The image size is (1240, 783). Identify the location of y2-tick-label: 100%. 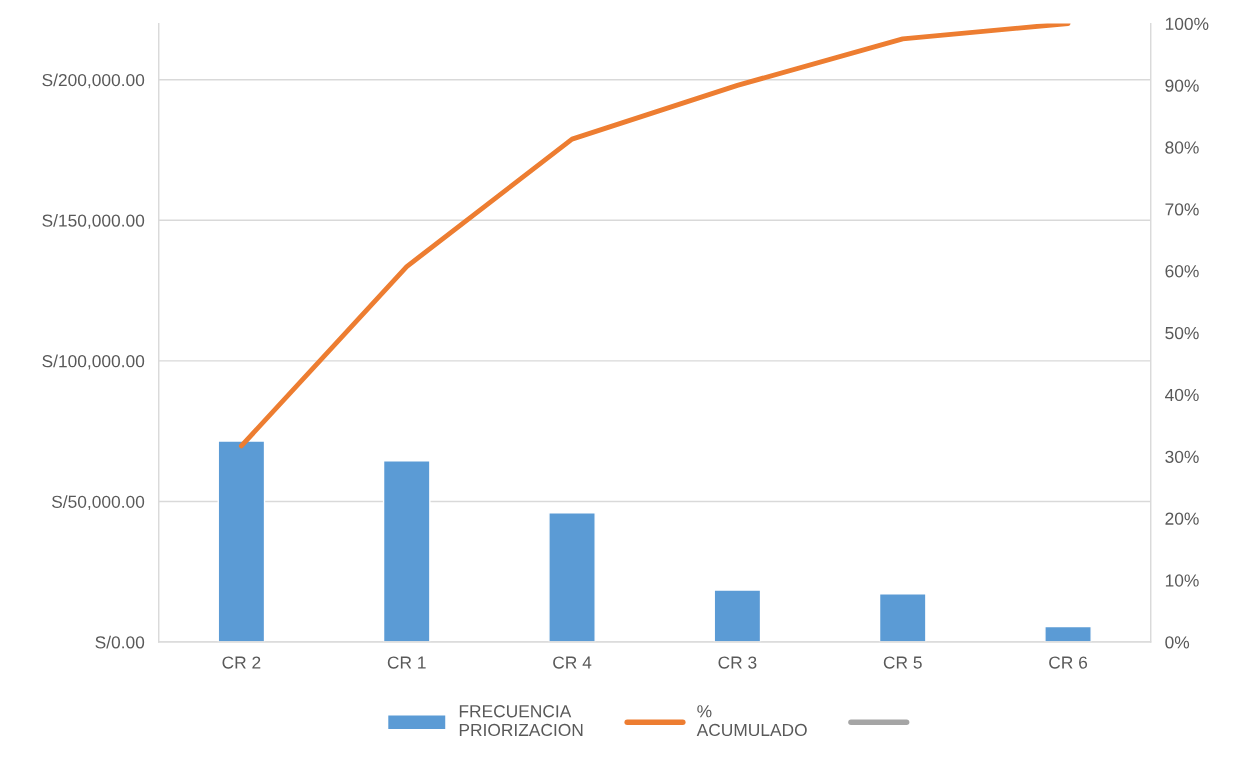
(1187, 23).